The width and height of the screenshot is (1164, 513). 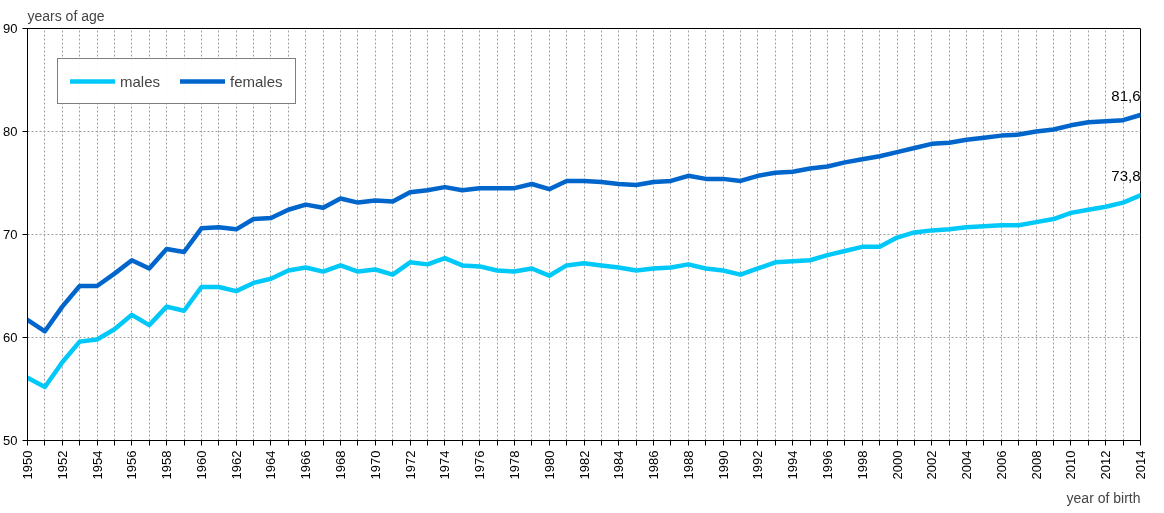 What do you see at coordinates (480, 465) in the screenshot?
I see `x-tick-label: 1976` at bounding box center [480, 465].